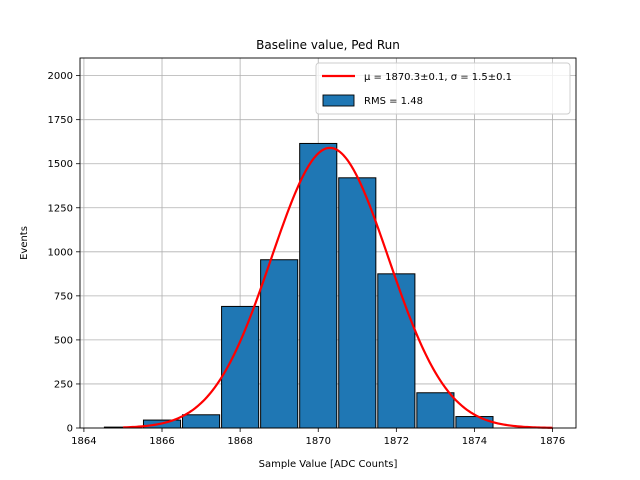 This screenshot has height=480, width=640. Describe the element at coordinates (338, 100) in the screenshot. I see `legend-histogram-swatch` at that location.